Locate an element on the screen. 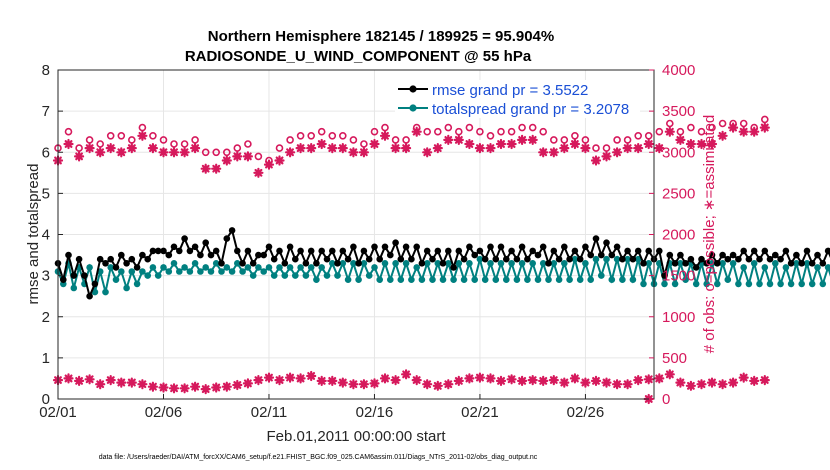 This screenshot has width=830, height=470. y-left-tick-label: 8 is located at coordinates (46, 70).